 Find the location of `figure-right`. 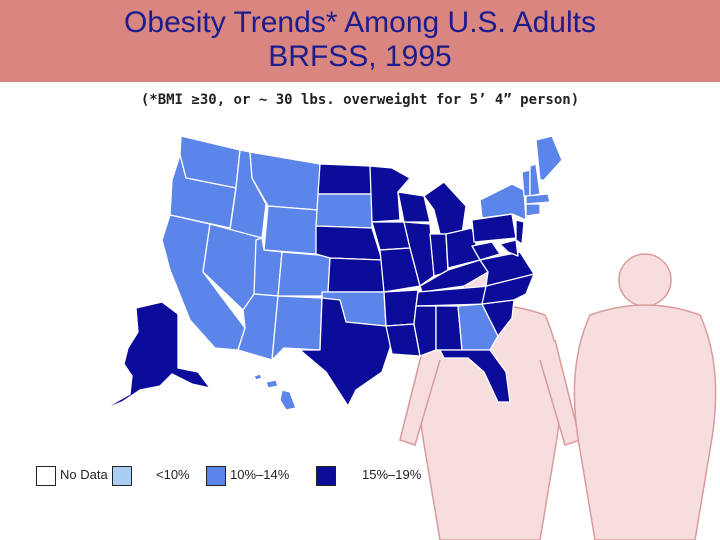

figure-right is located at coordinates (645, 396).